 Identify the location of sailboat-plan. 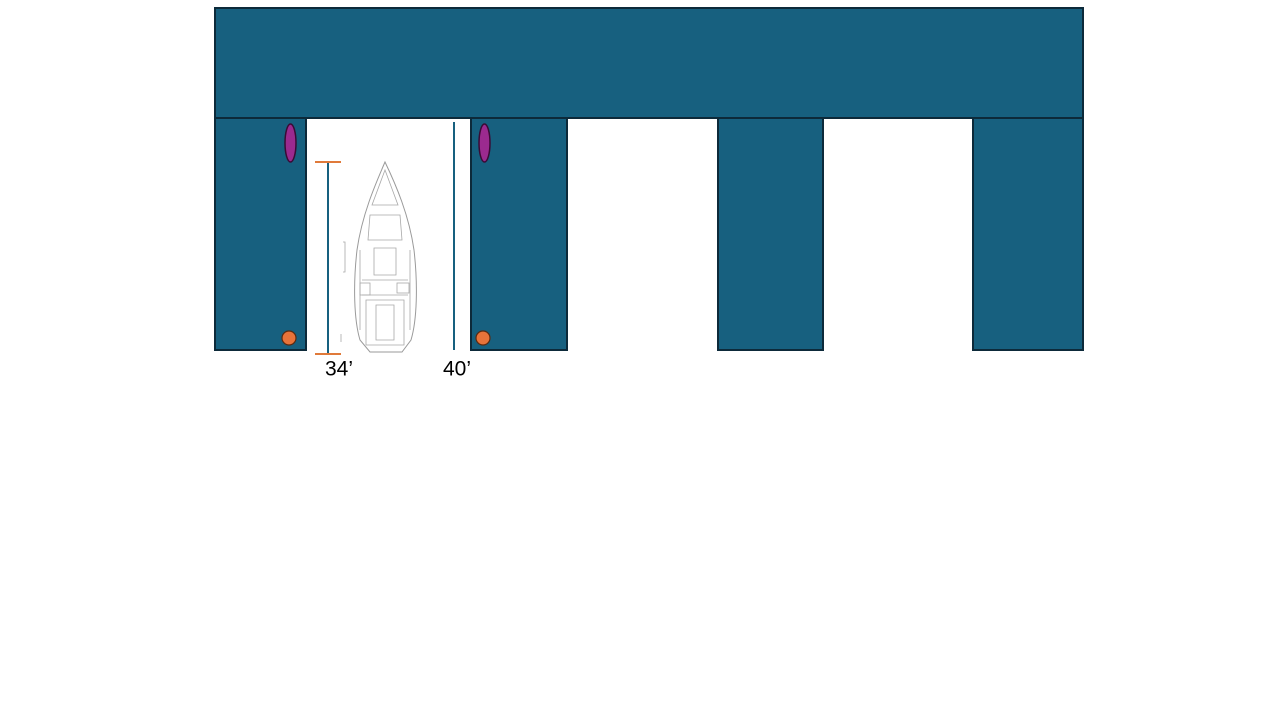
(378, 256).